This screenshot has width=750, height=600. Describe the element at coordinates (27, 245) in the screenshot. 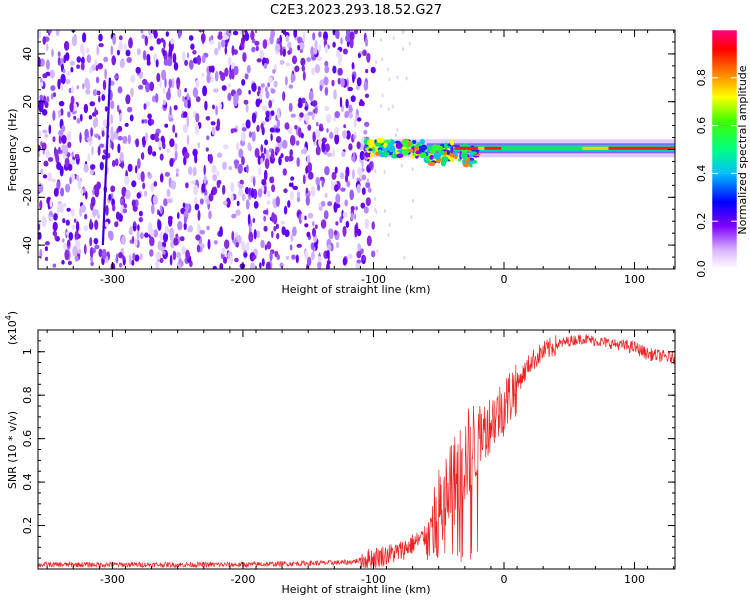

I see `y-tick-label: -40` at that location.